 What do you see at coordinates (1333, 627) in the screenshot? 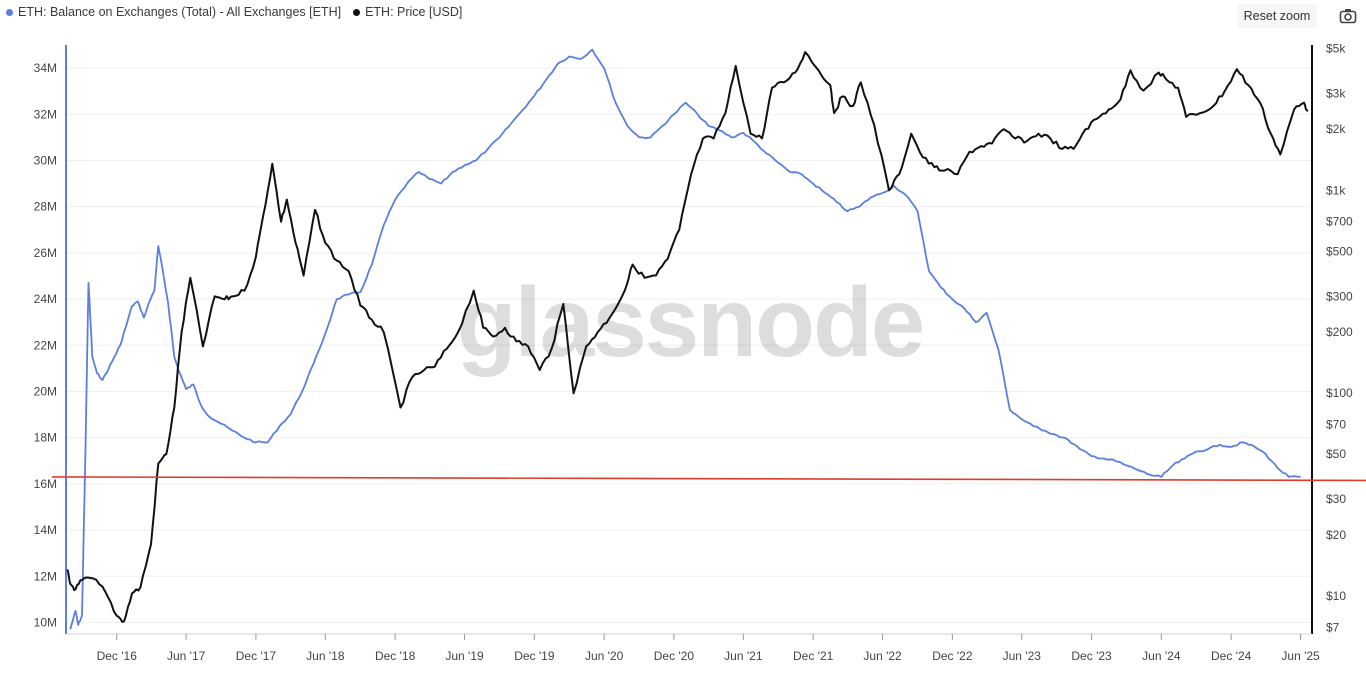
I see `right-tick-label: $7` at bounding box center [1333, 627].